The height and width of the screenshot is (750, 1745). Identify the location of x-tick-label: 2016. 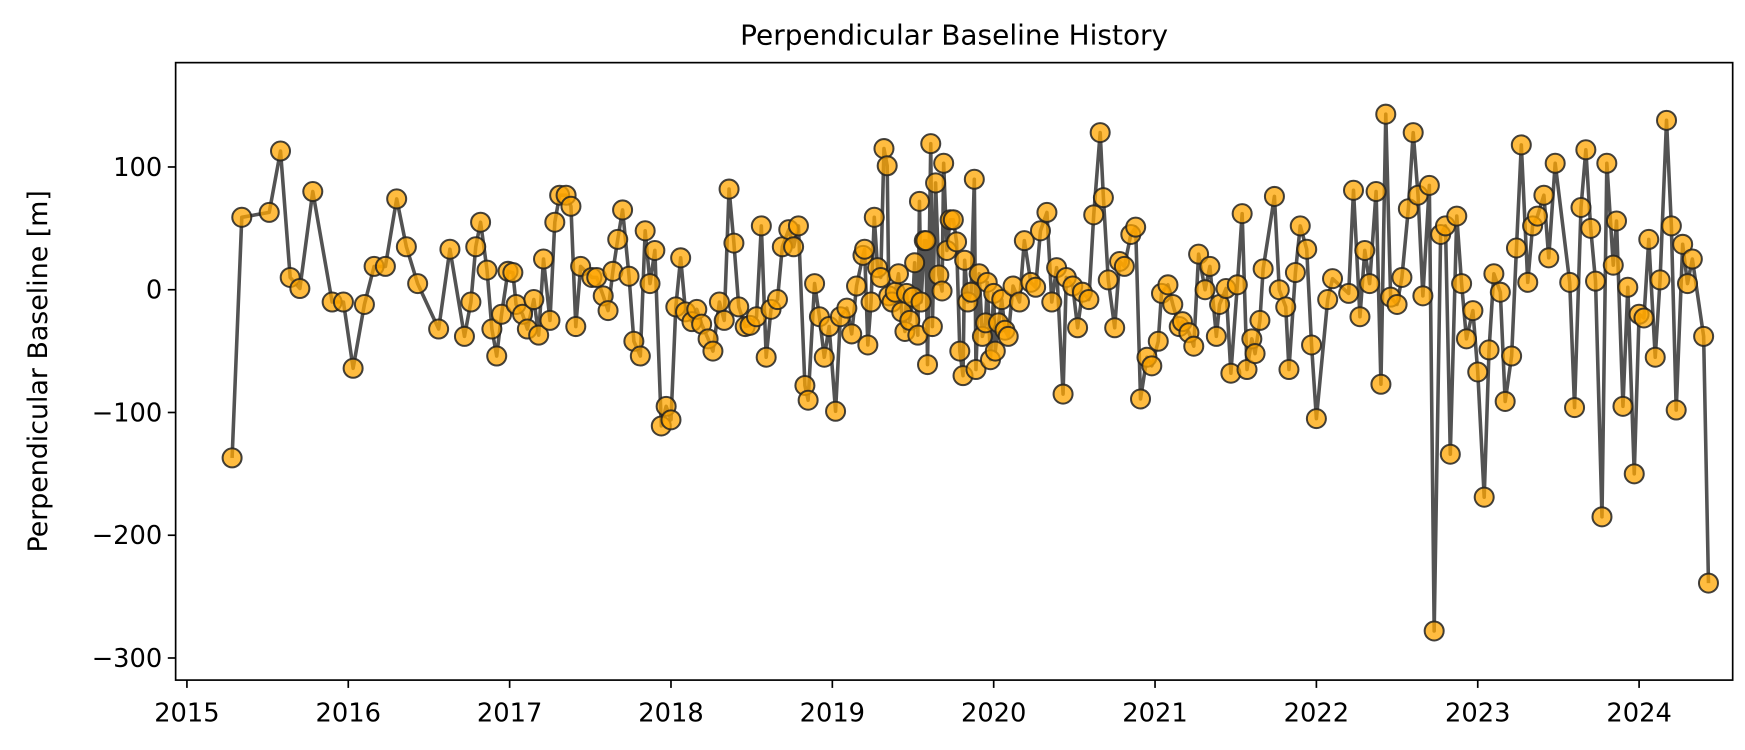
(348, 713).